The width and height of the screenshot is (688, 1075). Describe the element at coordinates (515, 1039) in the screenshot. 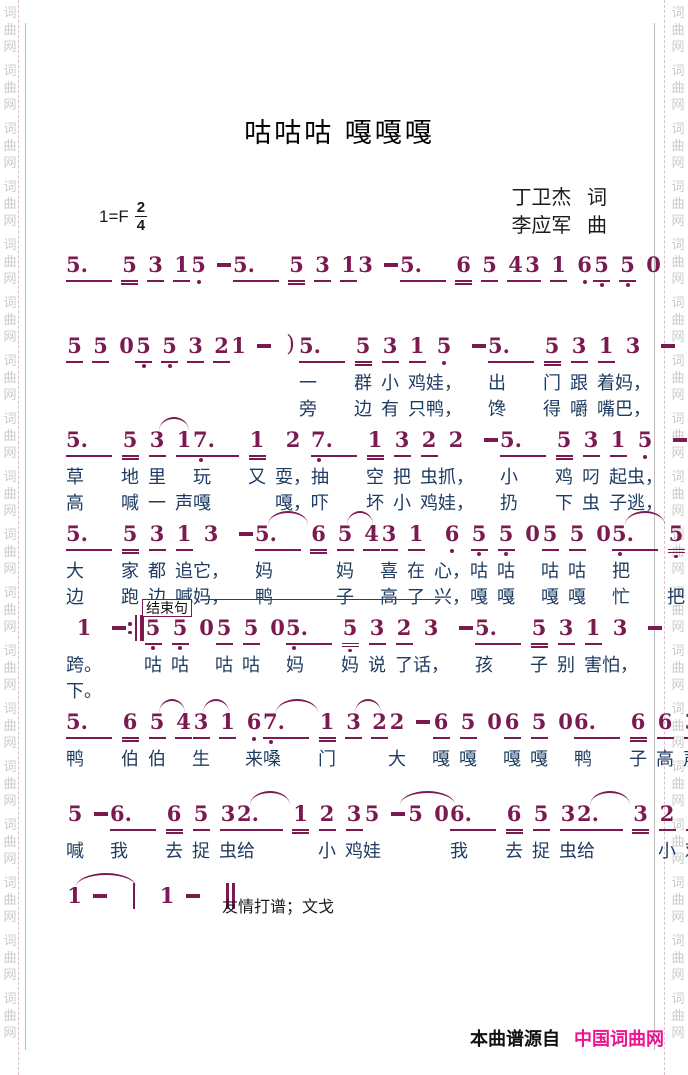

I see `footer-source-text: 本曲谱源自` at that location.